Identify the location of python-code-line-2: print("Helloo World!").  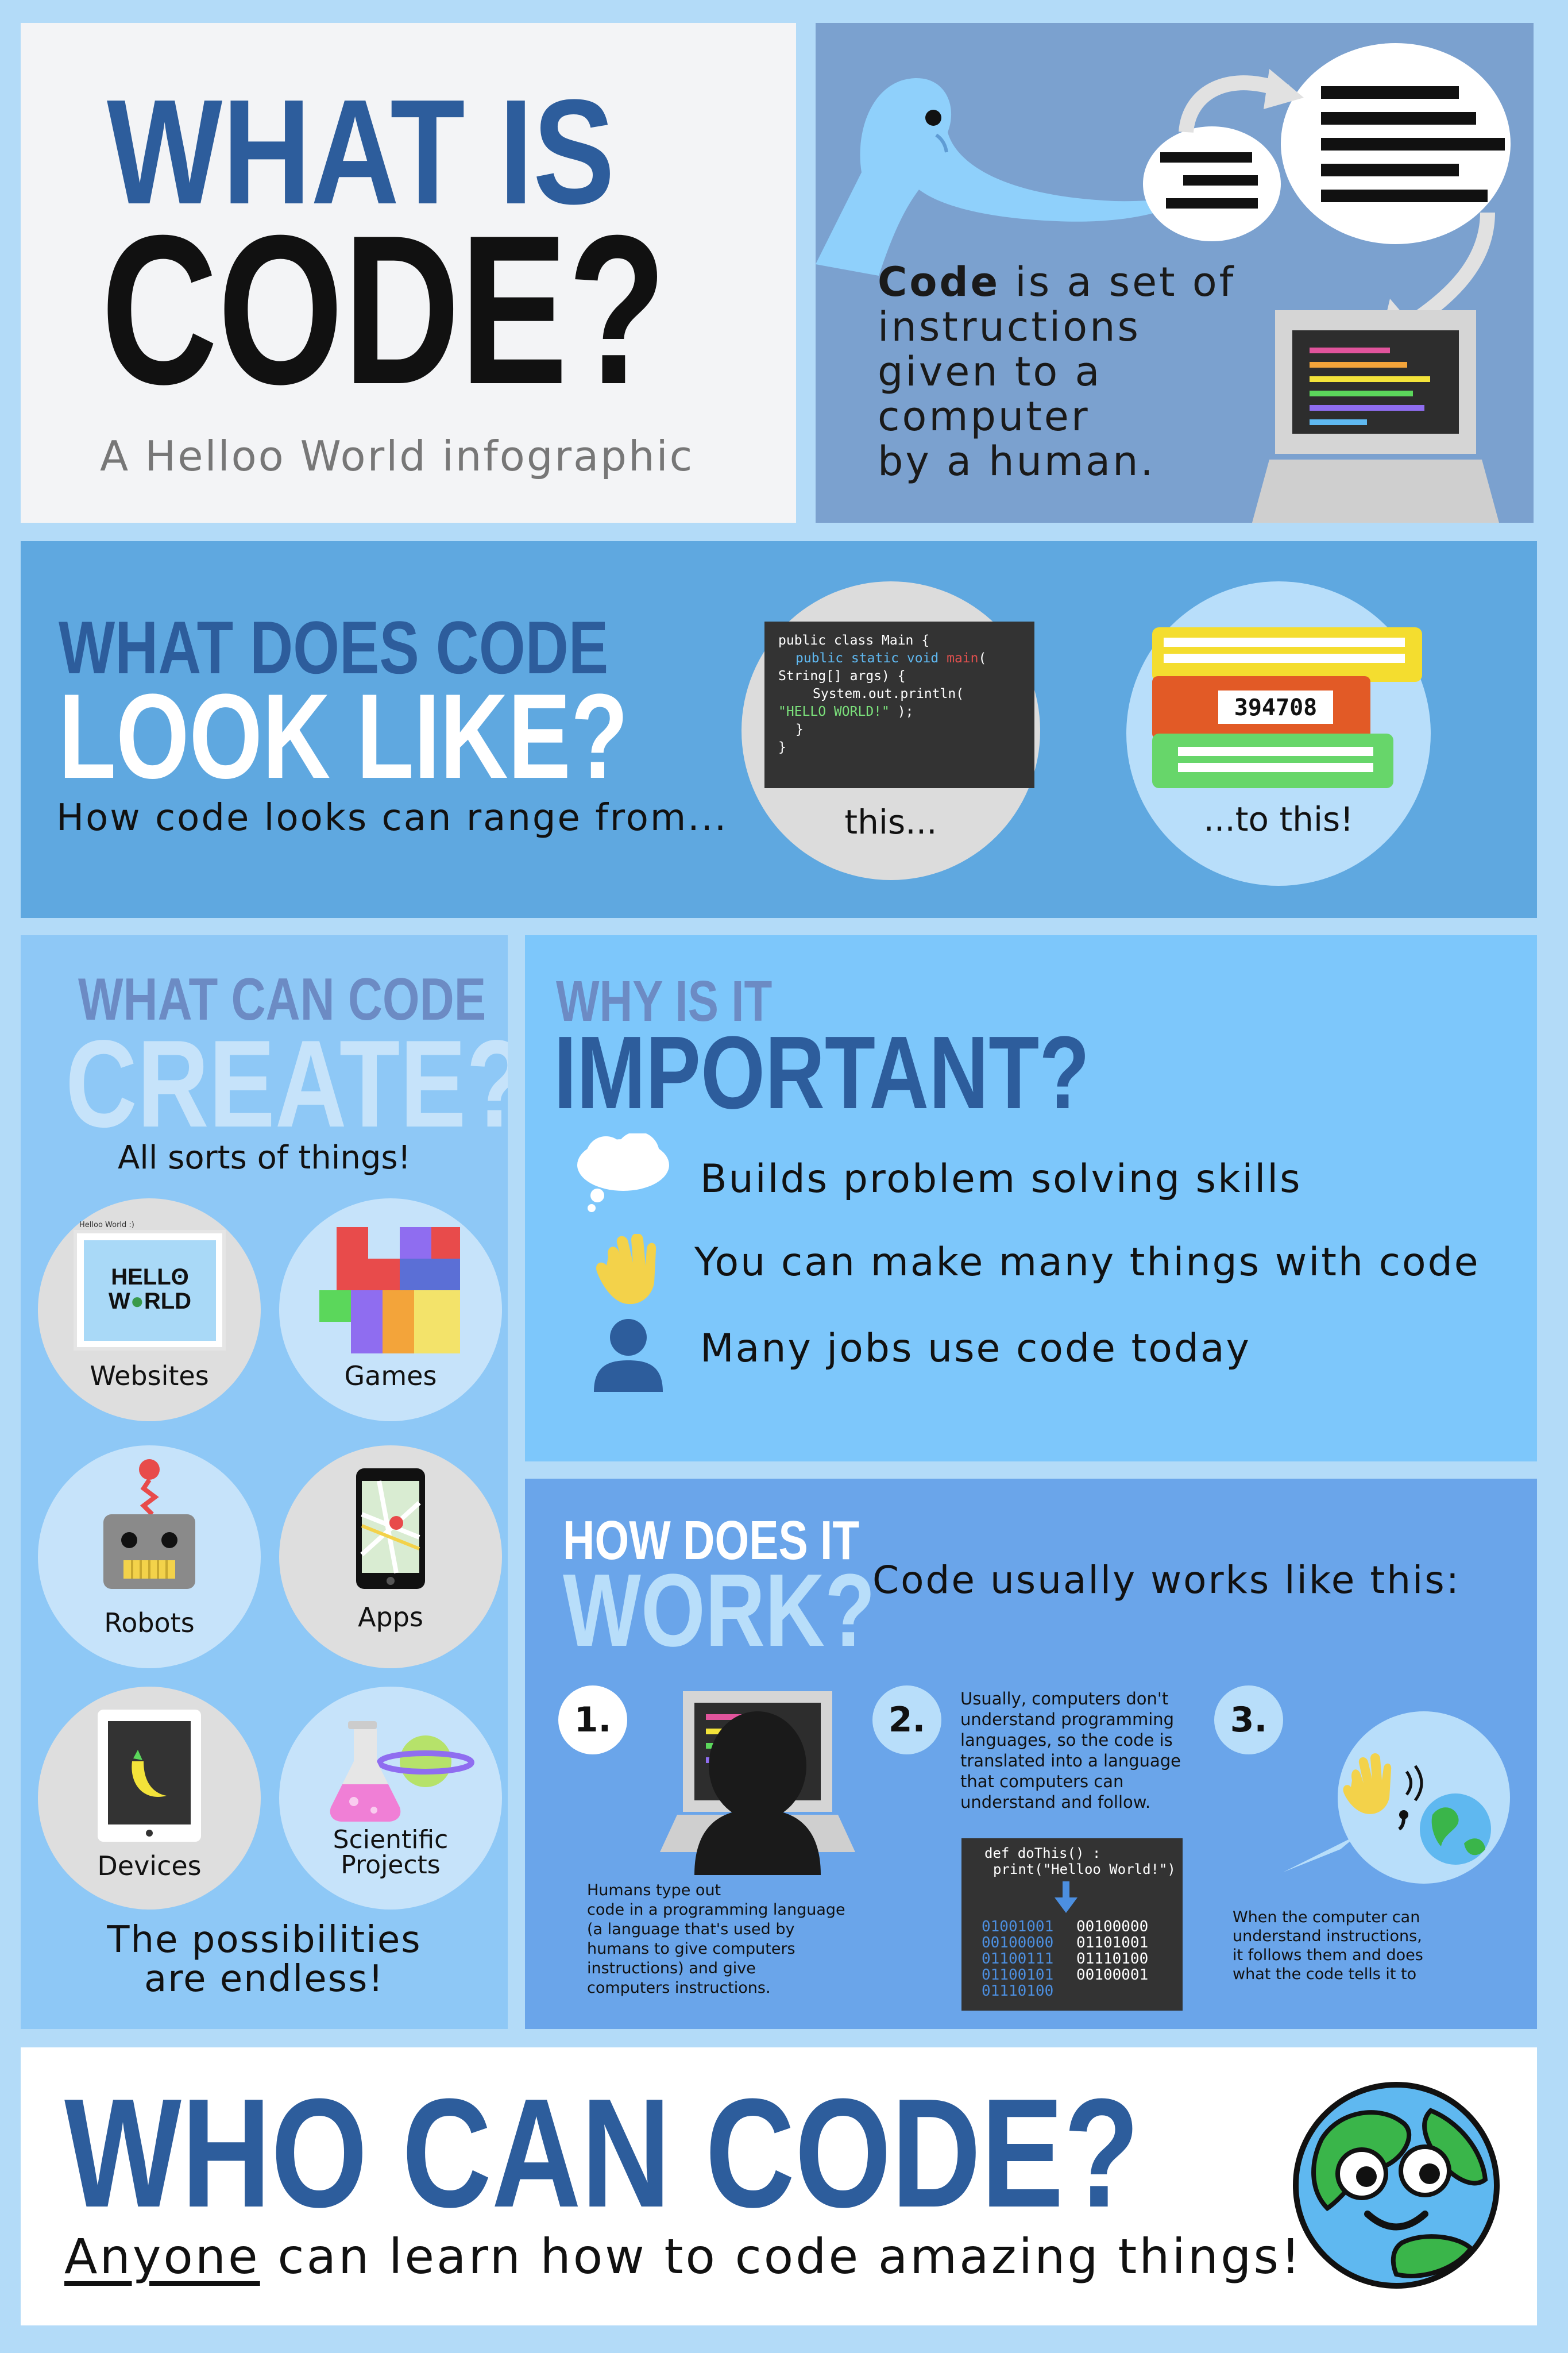
(1084, 1869).